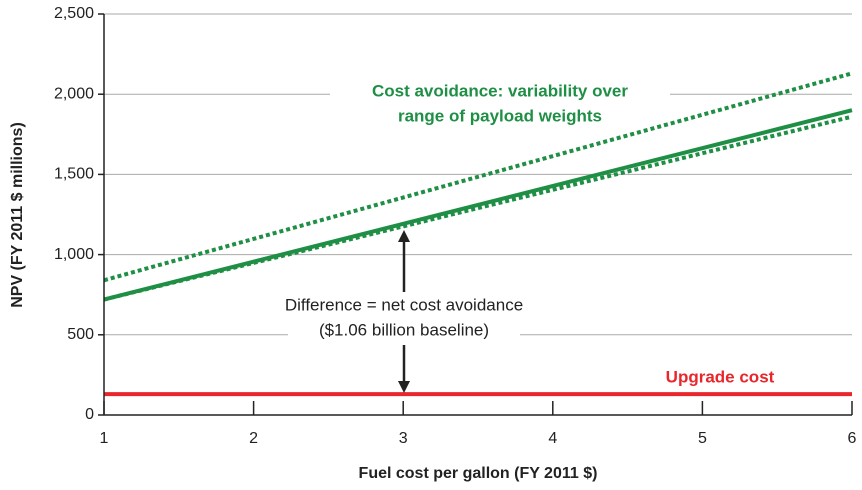  Describe the element at coordinates (104, 438) in the screenshot. I see `x-tick-label: 1` at that location.